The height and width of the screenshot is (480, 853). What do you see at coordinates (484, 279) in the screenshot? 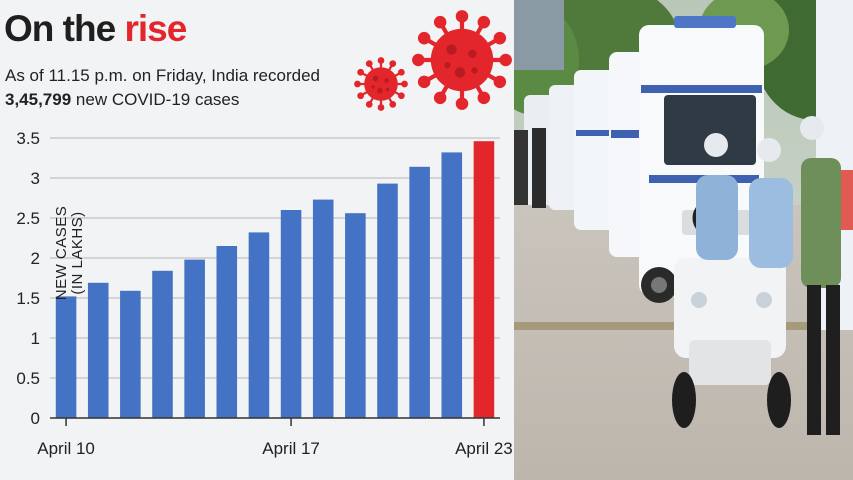
I see `bar-highlight` at bounding box center [484, 279].